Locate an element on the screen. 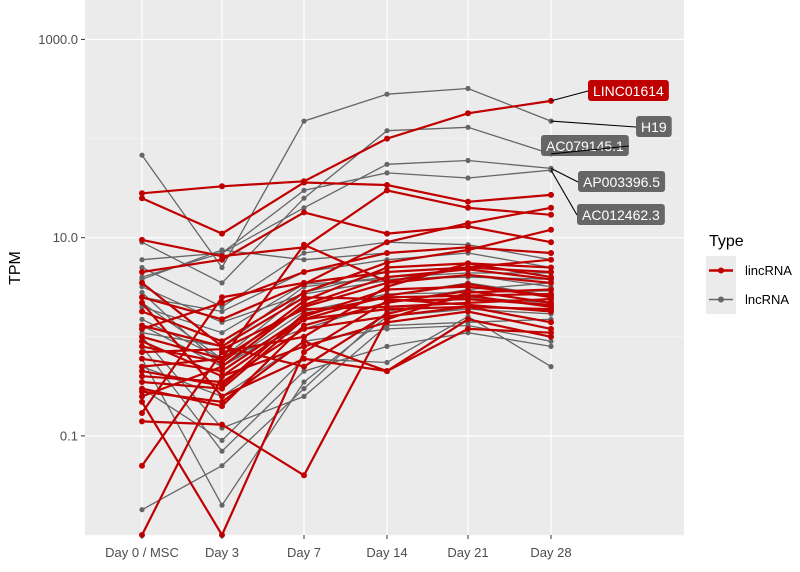 The height and width of the screenshot is (572, 800). legend: Type lincRNA lncRNA is located at coordinates (749, 273).